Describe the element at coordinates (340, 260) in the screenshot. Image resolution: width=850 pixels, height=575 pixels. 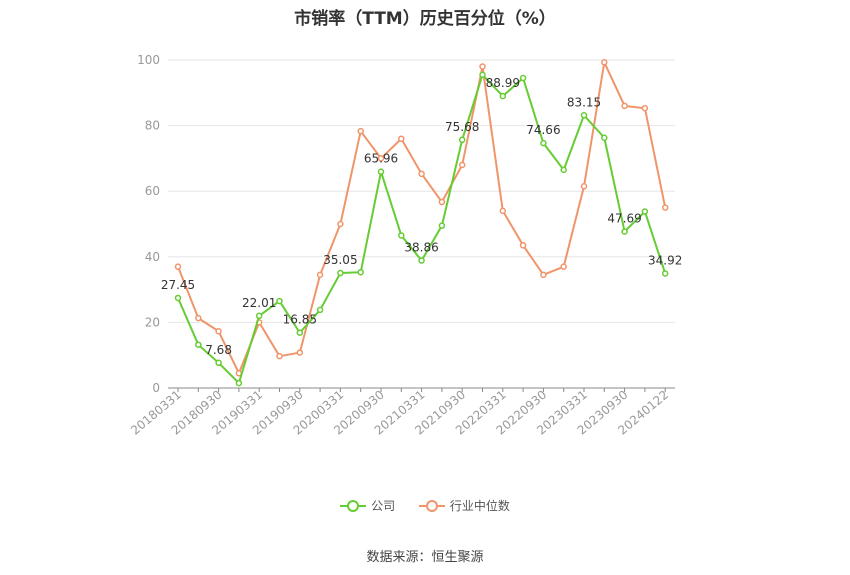
I see `data-label: 35.05` at that location.